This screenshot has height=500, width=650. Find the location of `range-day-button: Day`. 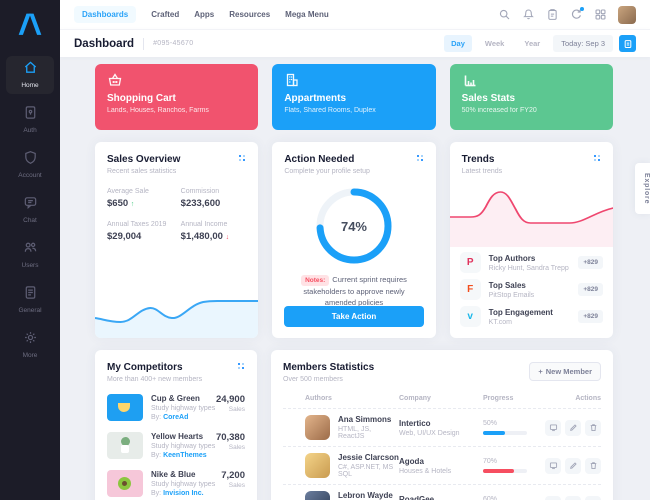

range-day-button: Day is located at coordinates (458, 43).